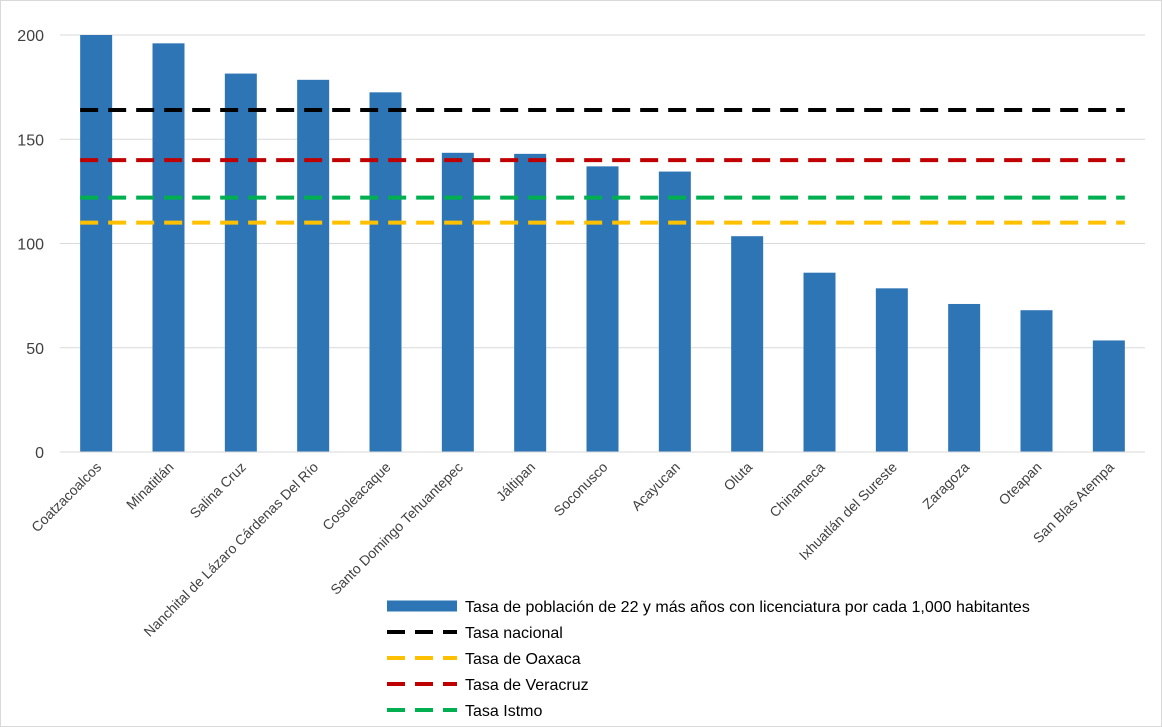 This screenshot has height=727, width=1162. I want to click on y-tick-label: 50, so click(35, 349).